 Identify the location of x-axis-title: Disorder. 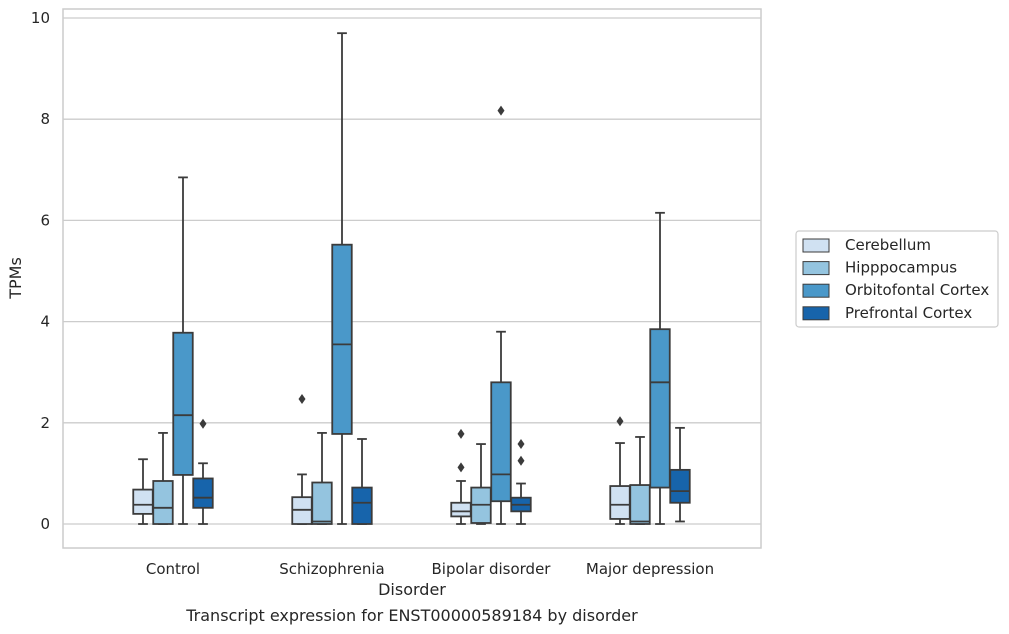
(412, 589).